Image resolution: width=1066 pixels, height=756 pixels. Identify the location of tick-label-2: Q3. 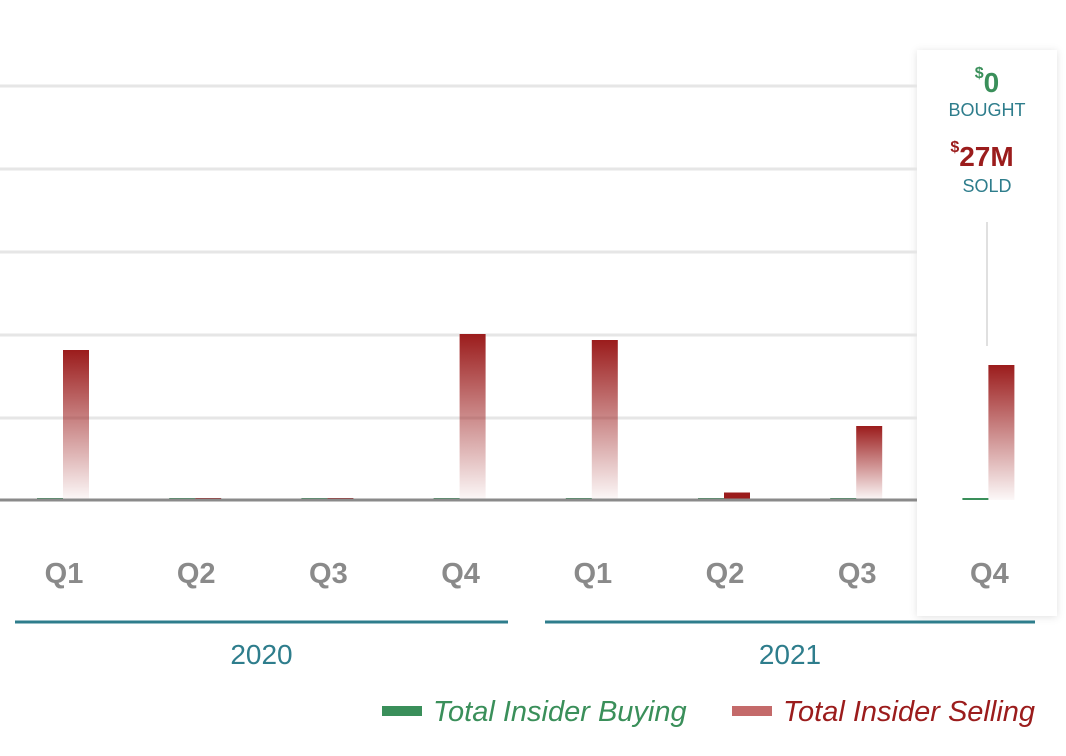
(328, 574).